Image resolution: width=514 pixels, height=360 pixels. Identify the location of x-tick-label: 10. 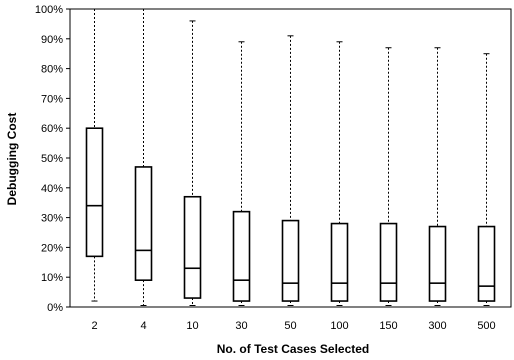
(192, 326).